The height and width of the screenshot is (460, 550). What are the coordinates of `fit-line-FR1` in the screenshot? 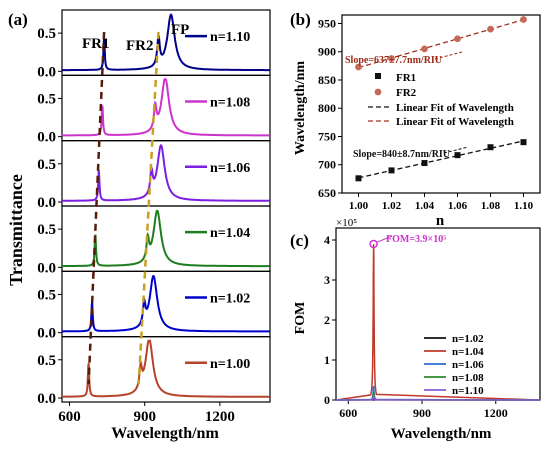 It's located at (441, 159).